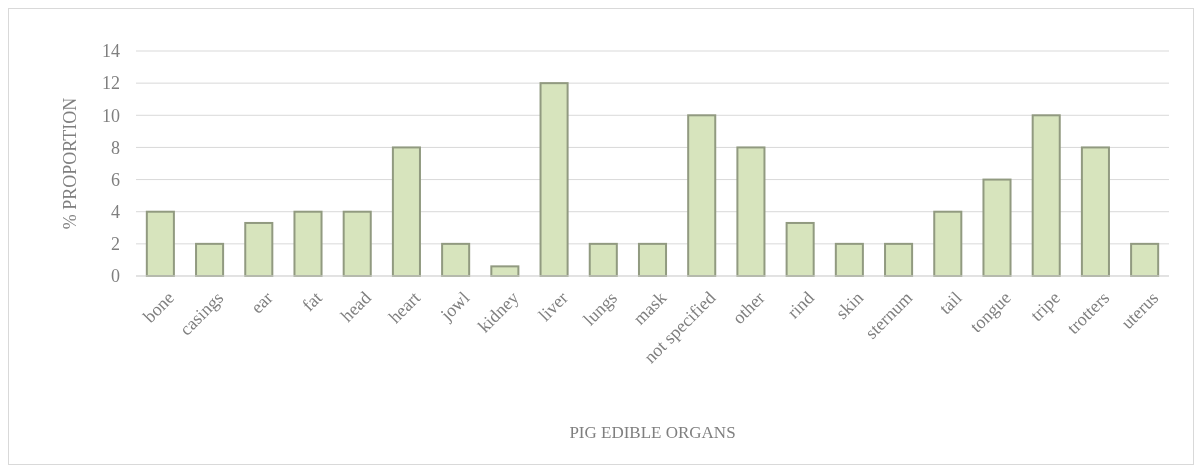  I want to click on y-tick-label: 2, so click(115, 244).